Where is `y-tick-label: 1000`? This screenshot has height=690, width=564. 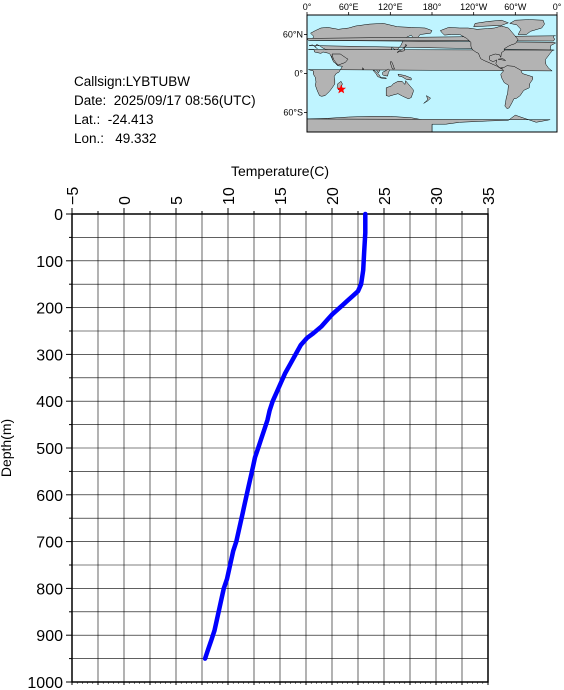 y-tick-label: 1000 is located at coordinates (45, 682).